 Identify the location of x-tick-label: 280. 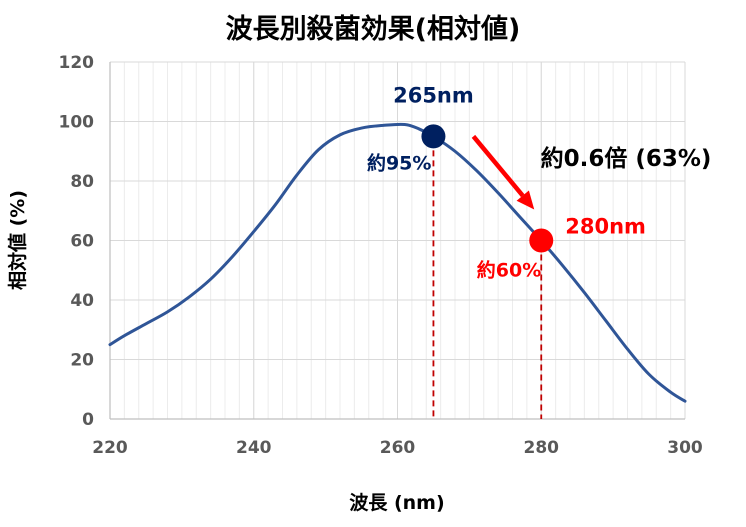
(542, 448).